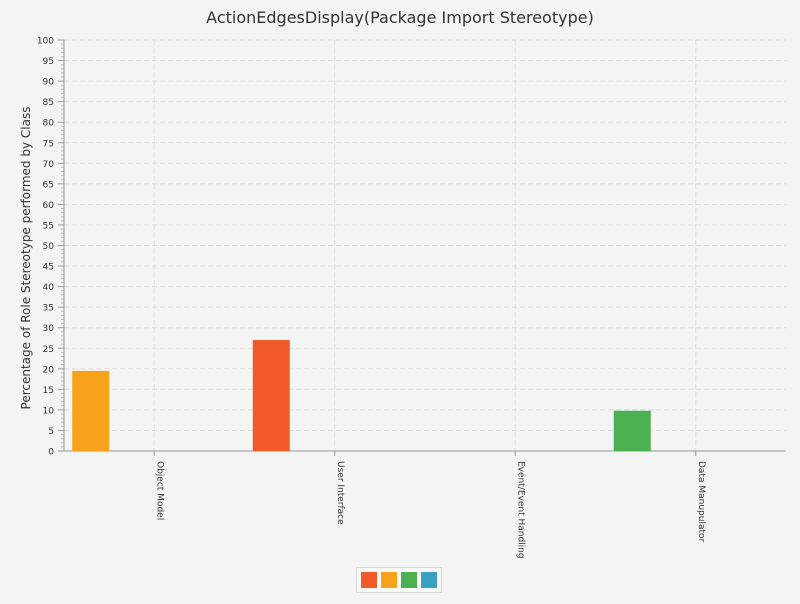  Describe the element at coordinates (49, 370) in the screenshot. I see `y-tick-label: 20` at that location.